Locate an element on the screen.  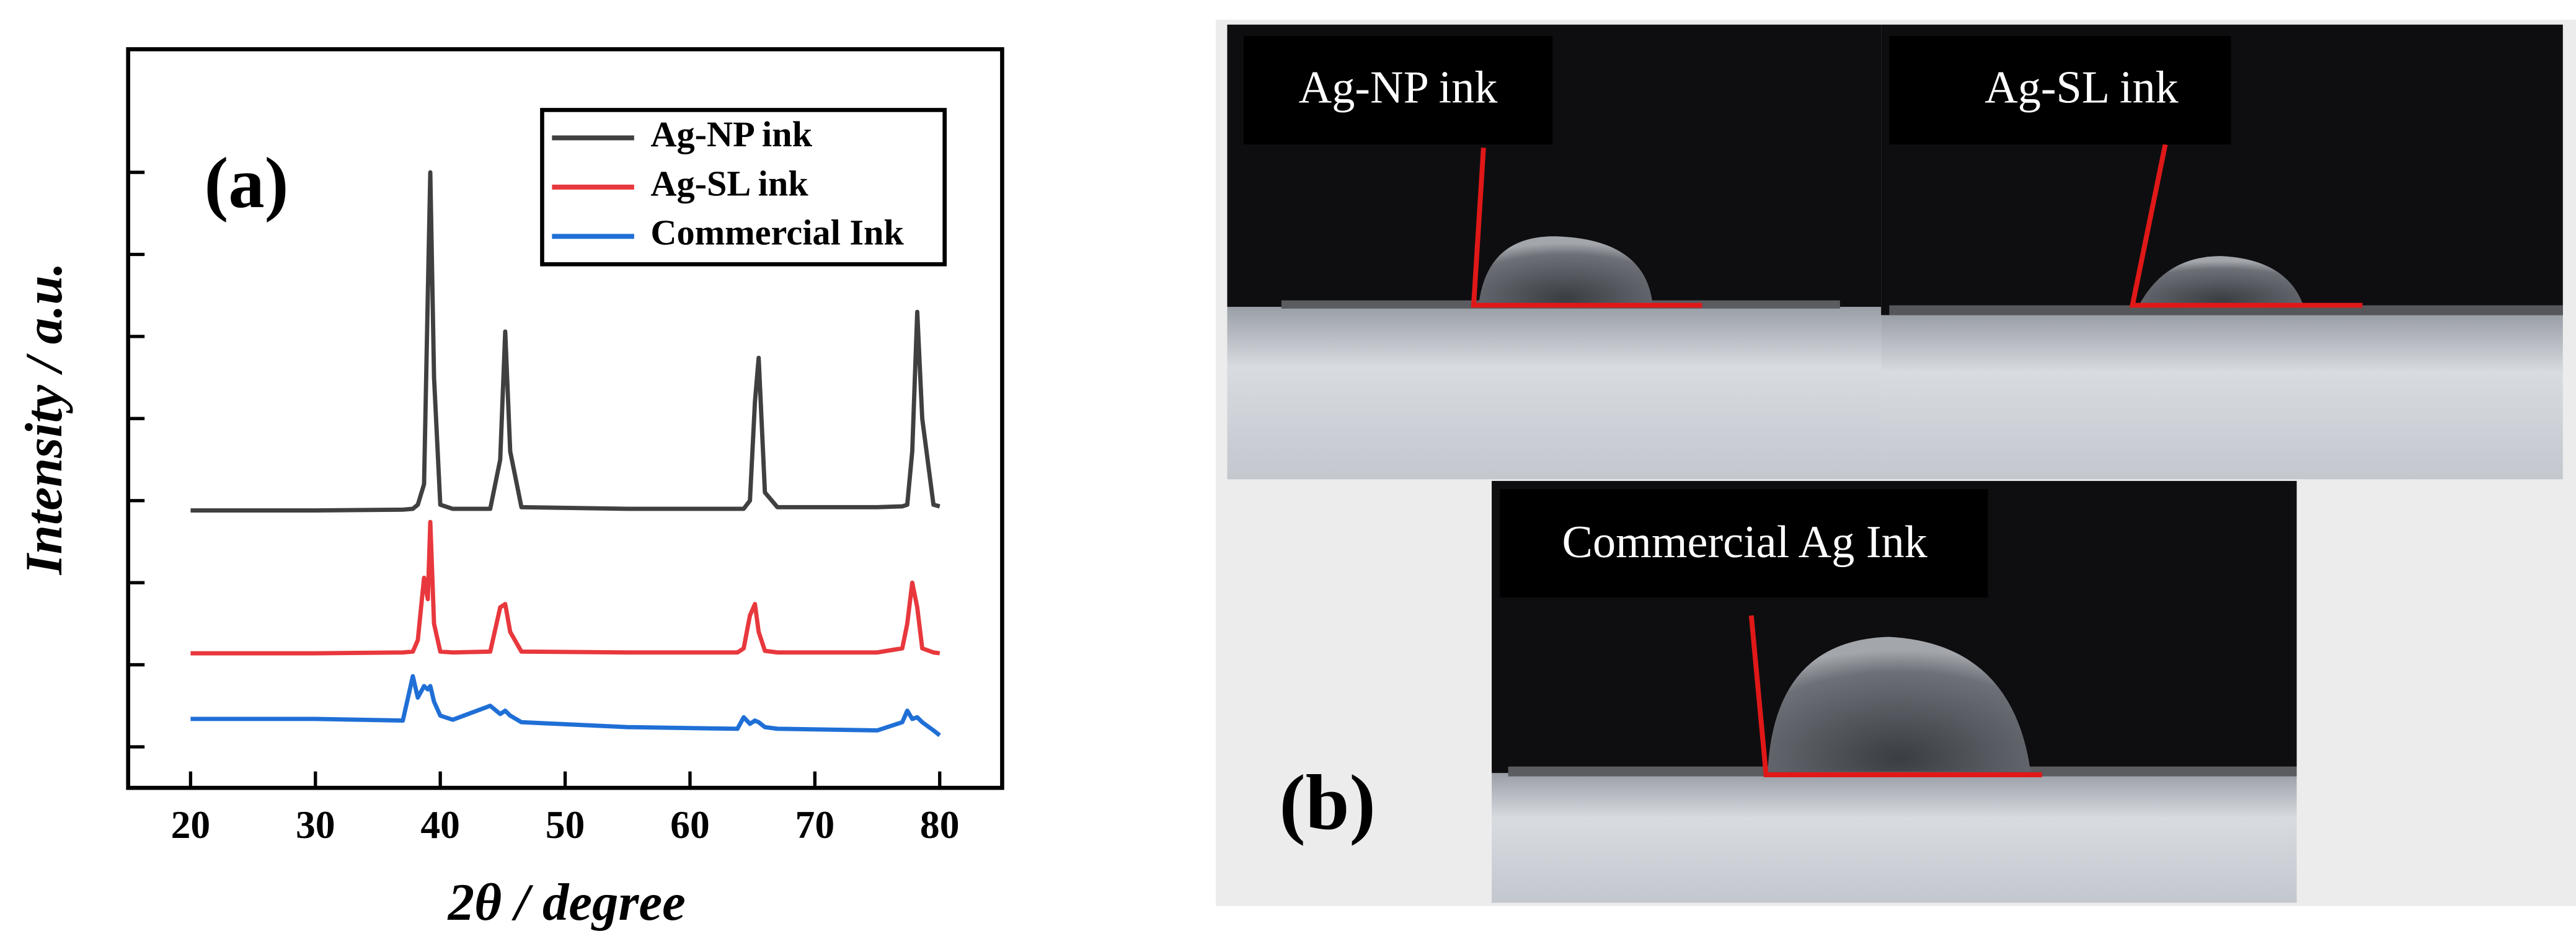
photo-caption: Commercial Ag Ink is located at coordinates (1745, 542).